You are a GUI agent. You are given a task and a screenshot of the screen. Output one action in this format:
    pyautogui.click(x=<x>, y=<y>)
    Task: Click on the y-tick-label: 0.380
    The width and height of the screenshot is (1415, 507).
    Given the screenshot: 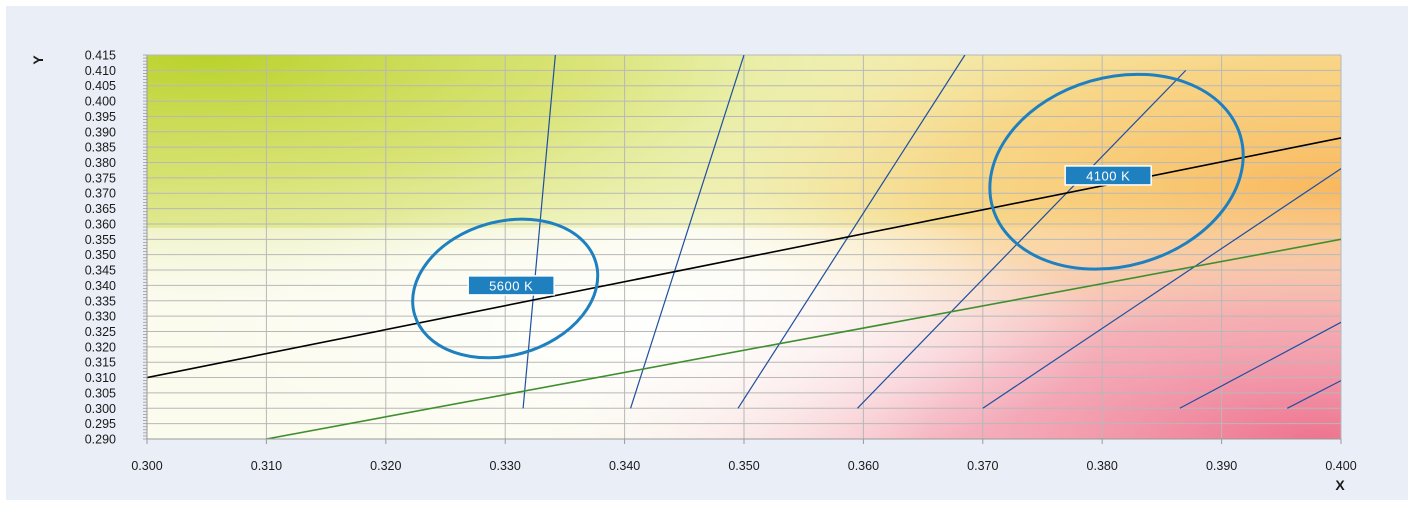 What is the action you would take?
    pyautogui.click(x=100, y=163)
    